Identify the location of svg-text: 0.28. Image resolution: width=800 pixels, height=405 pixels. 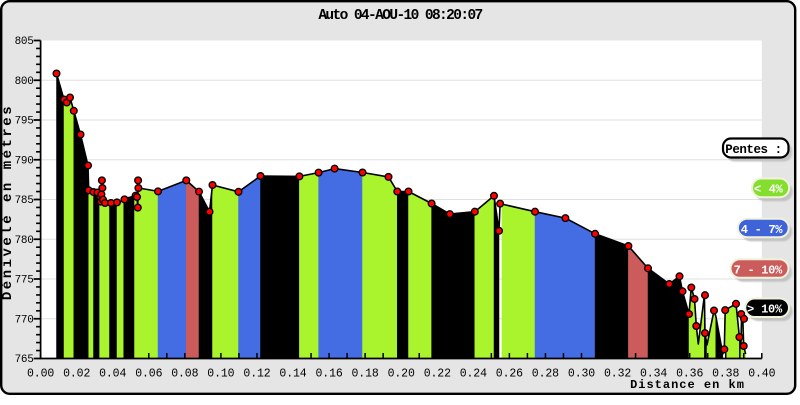
(545, 374).